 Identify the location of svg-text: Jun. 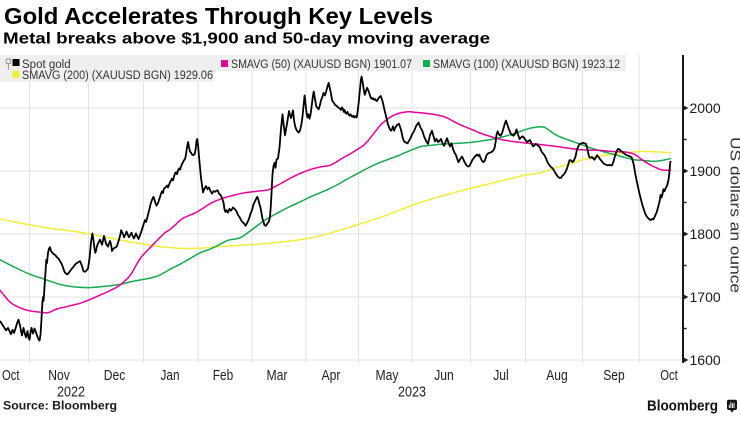
(444, 376).